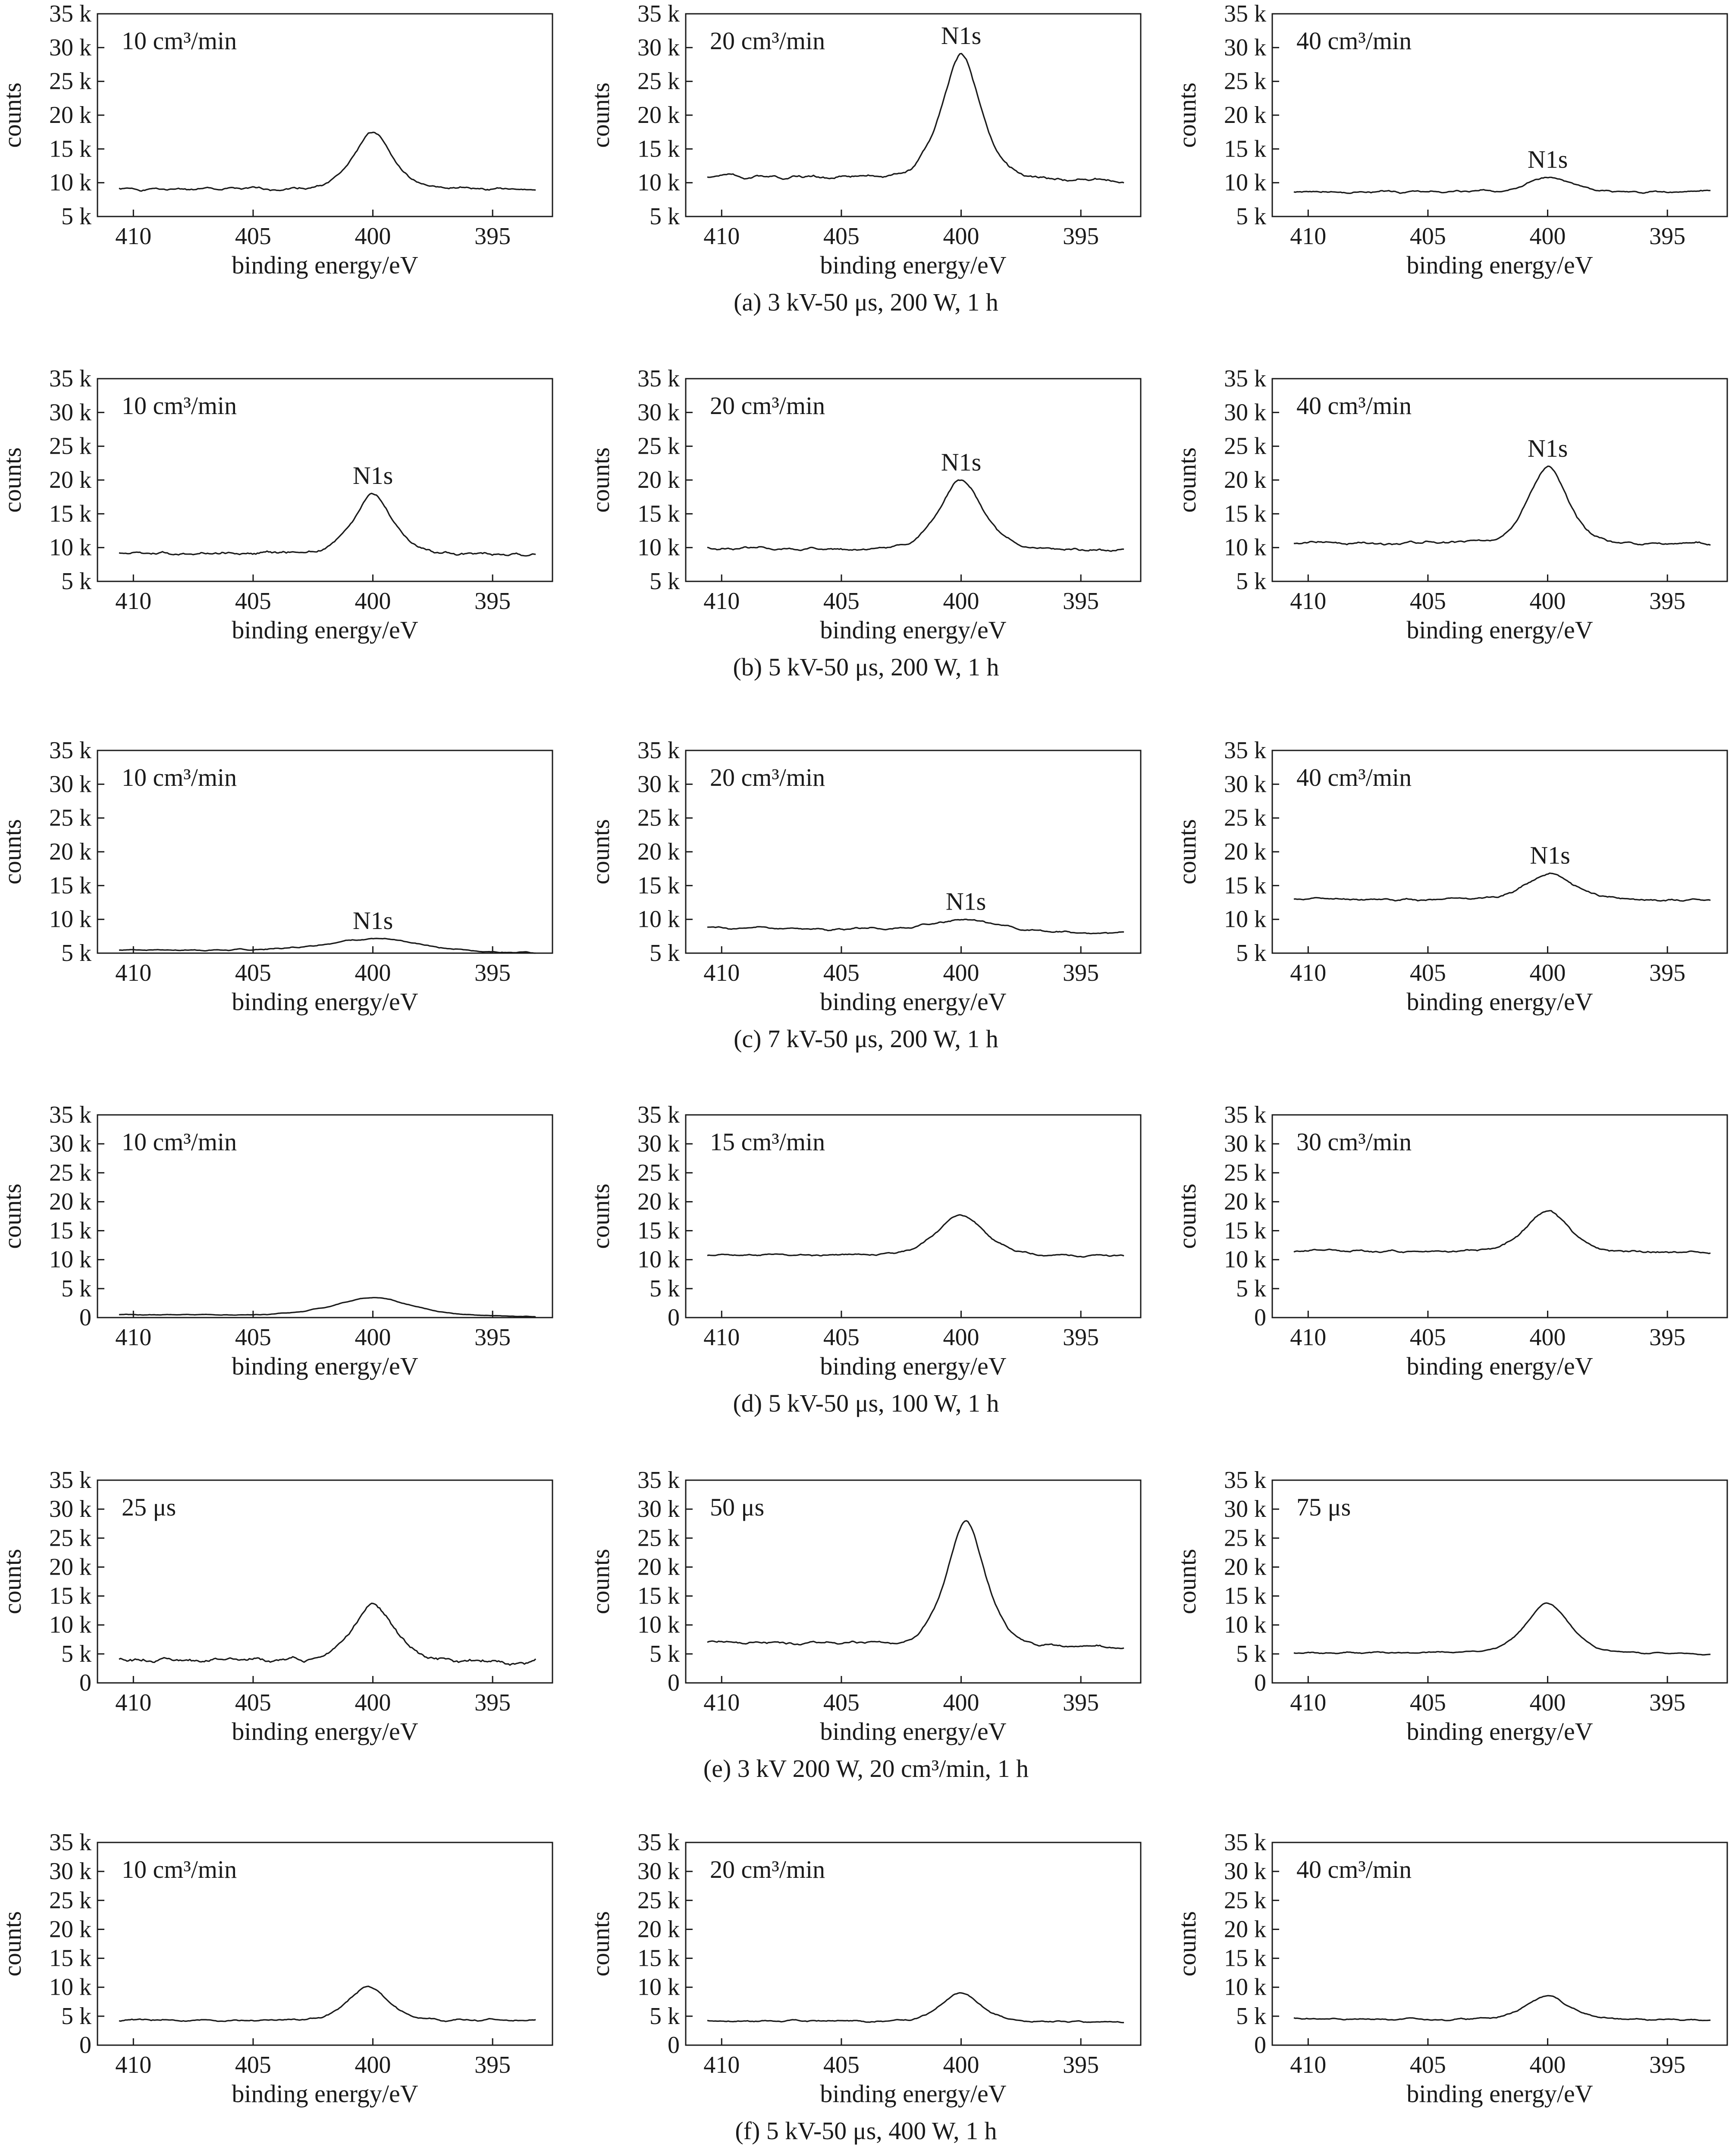 The height and width of the screenshot is (2156, 1732). What do you see at coordinates (1354, 1142) in the screenshot?
I see `panel-condition-label: 30 cm³/min` at bounding box center [1354, 1142].